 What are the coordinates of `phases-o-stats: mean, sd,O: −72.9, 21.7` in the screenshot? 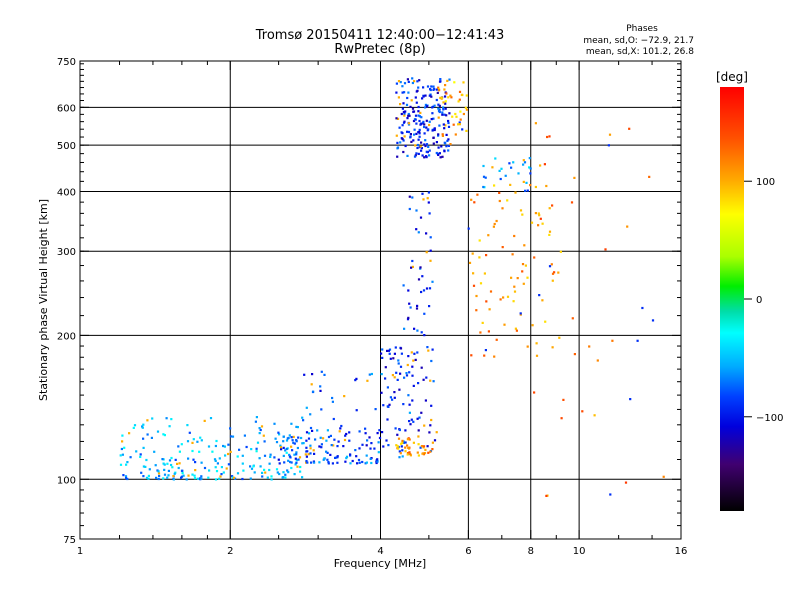 It's located at (638, 41).